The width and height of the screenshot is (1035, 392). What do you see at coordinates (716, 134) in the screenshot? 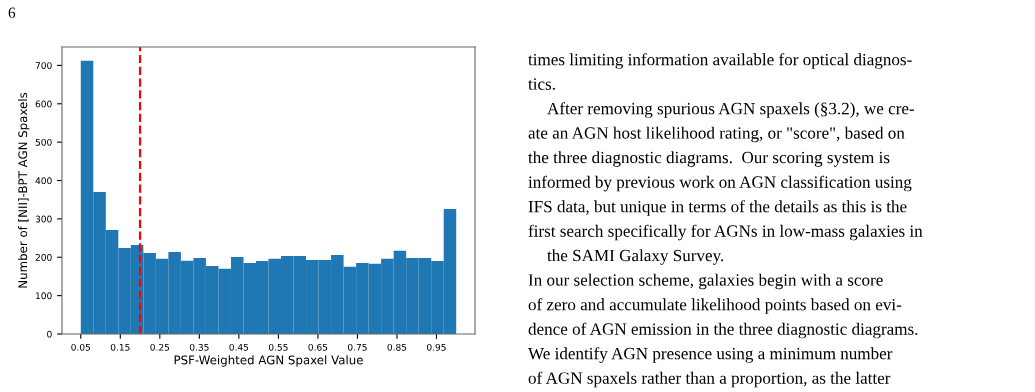
I see `text: ate an AGN host likelihood rating, or "score", based on` at bounding box center [716, 134].